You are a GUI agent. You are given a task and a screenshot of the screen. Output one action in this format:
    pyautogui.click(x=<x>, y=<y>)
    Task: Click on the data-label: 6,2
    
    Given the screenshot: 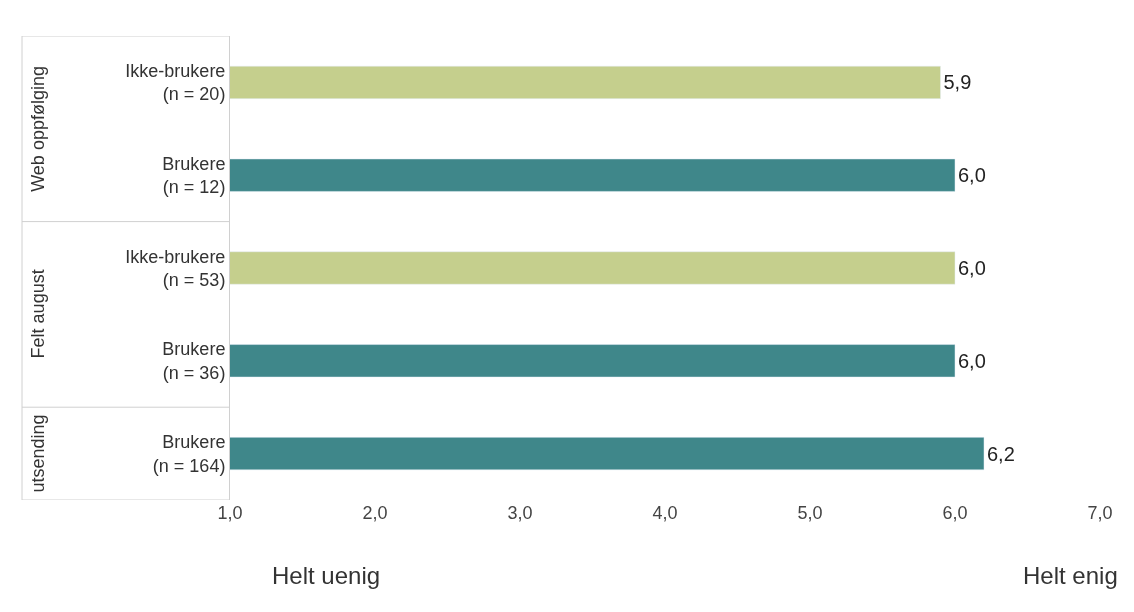 What is the action you would take?
    pyautogui.click(x=1001, y=453)
    